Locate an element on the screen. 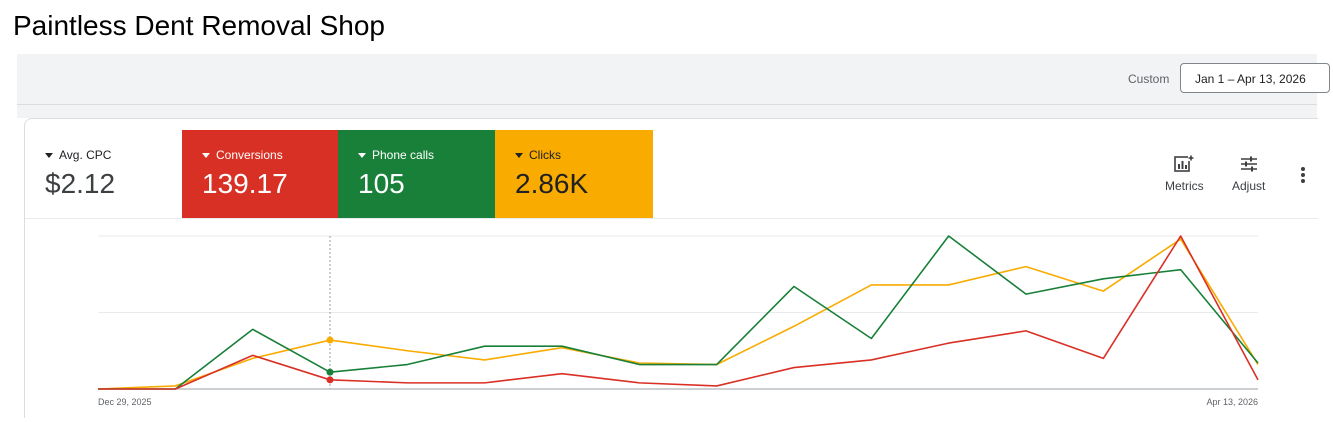 The width and height of the screenshot is (1333, 422). x-axis-end-label: Apr 13, 2026 is located at coordinates (1232, 402).